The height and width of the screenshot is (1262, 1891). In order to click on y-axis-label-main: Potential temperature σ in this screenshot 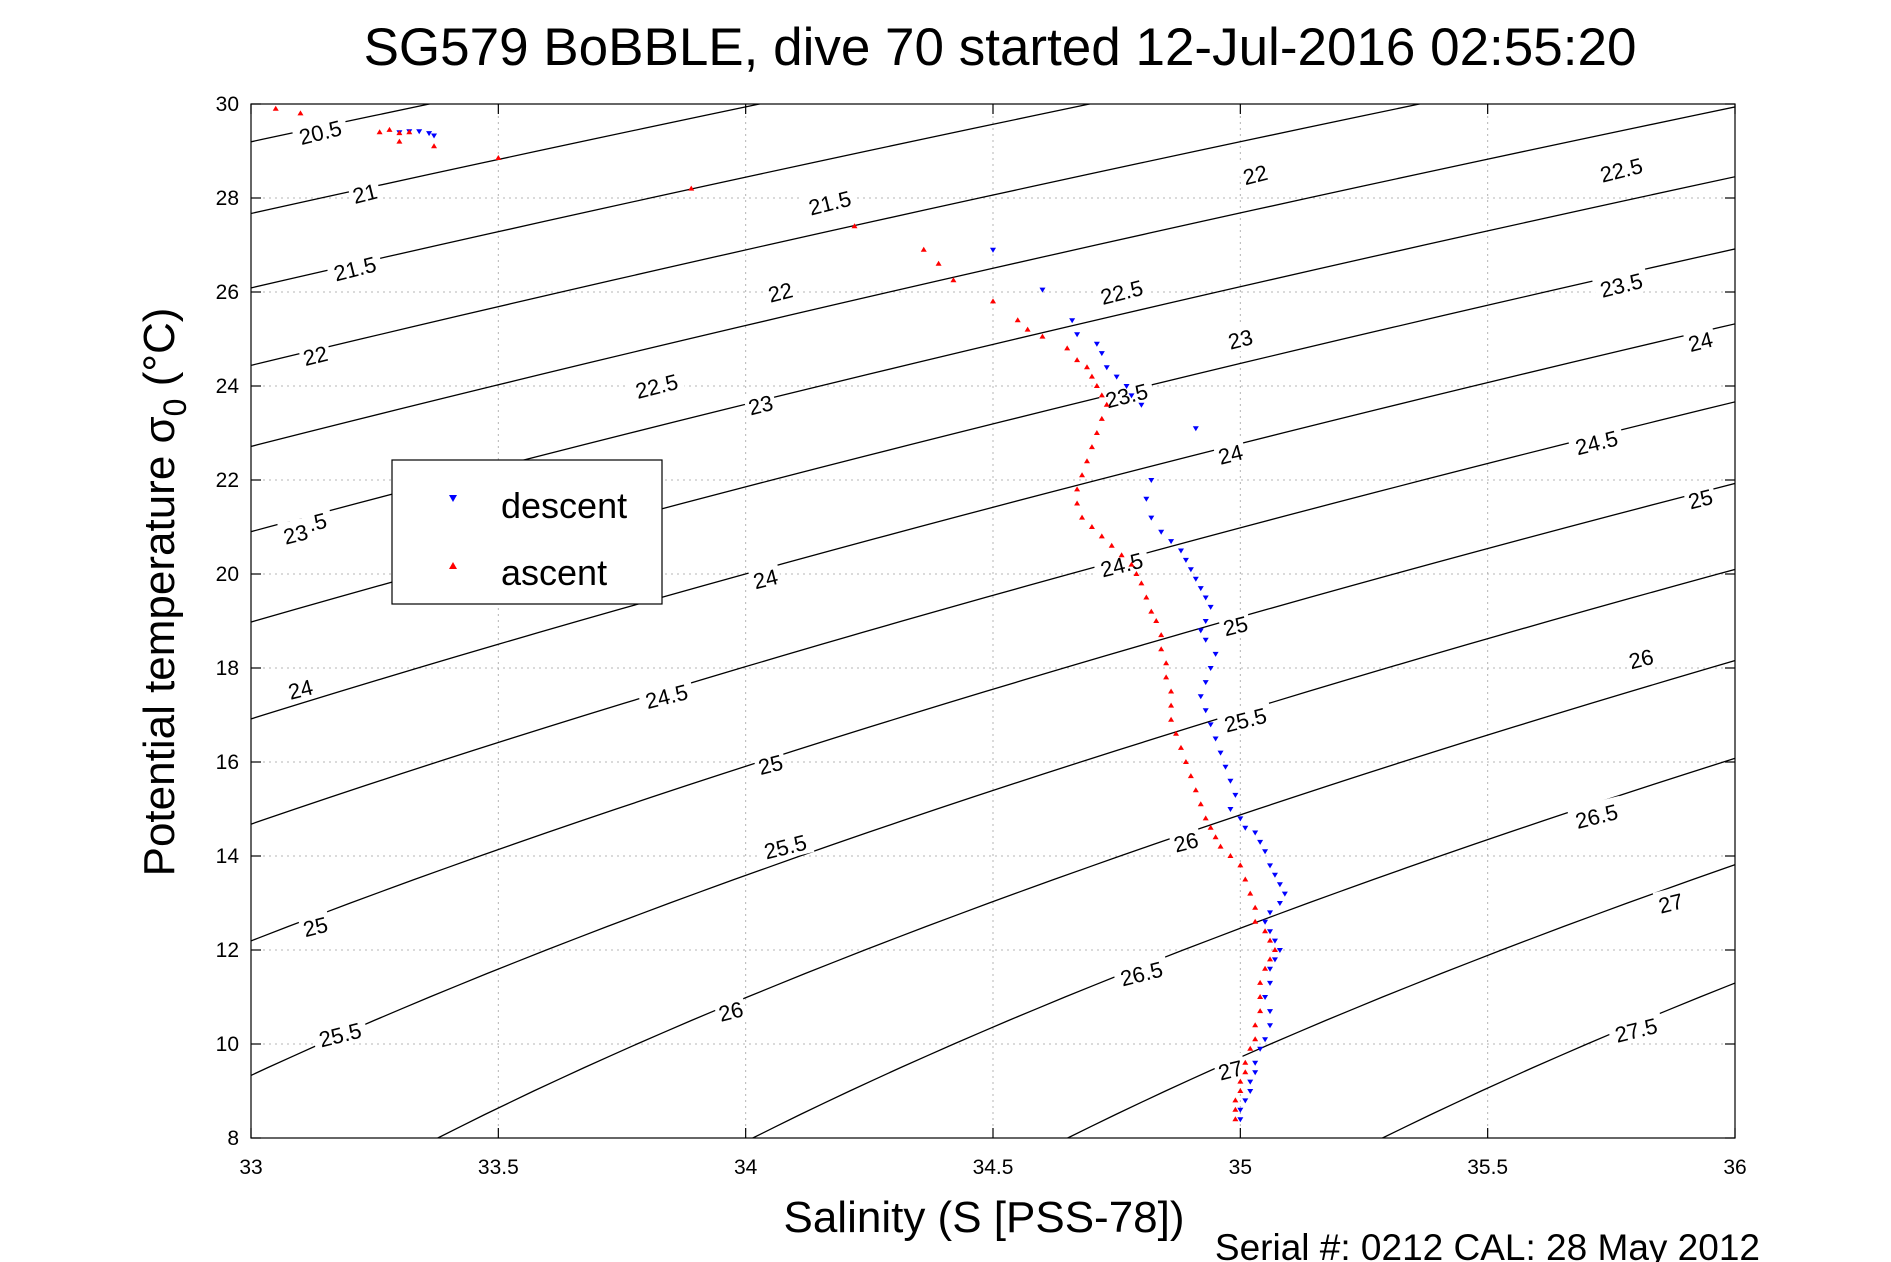, I will do `click(159, 646)`.